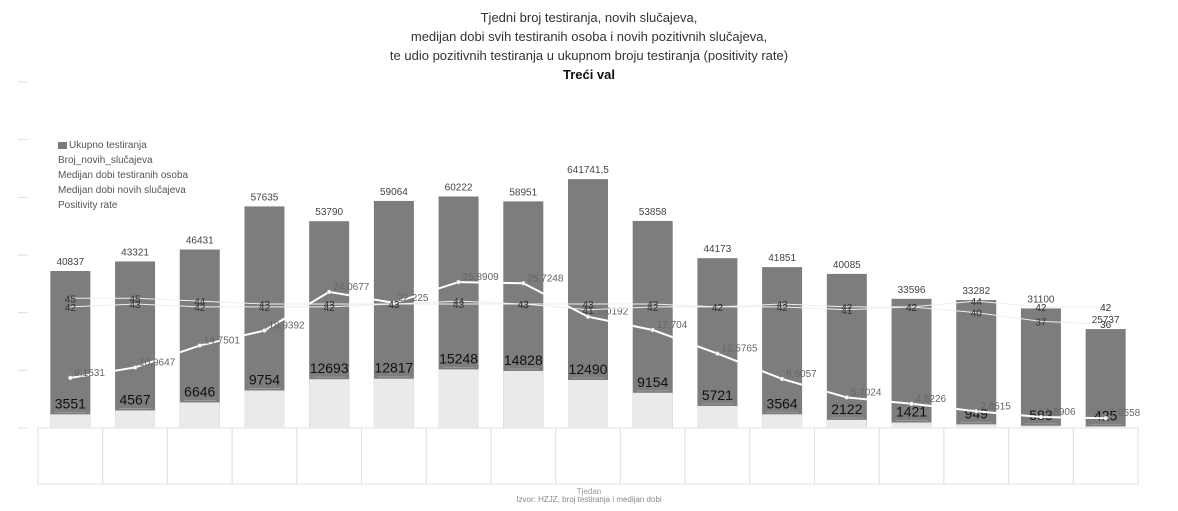 The image size is (1178, 511). Describe the element at coordinates (1041, 415) in the screenshot. I see `bar-value-label-novi: 583` at that location.